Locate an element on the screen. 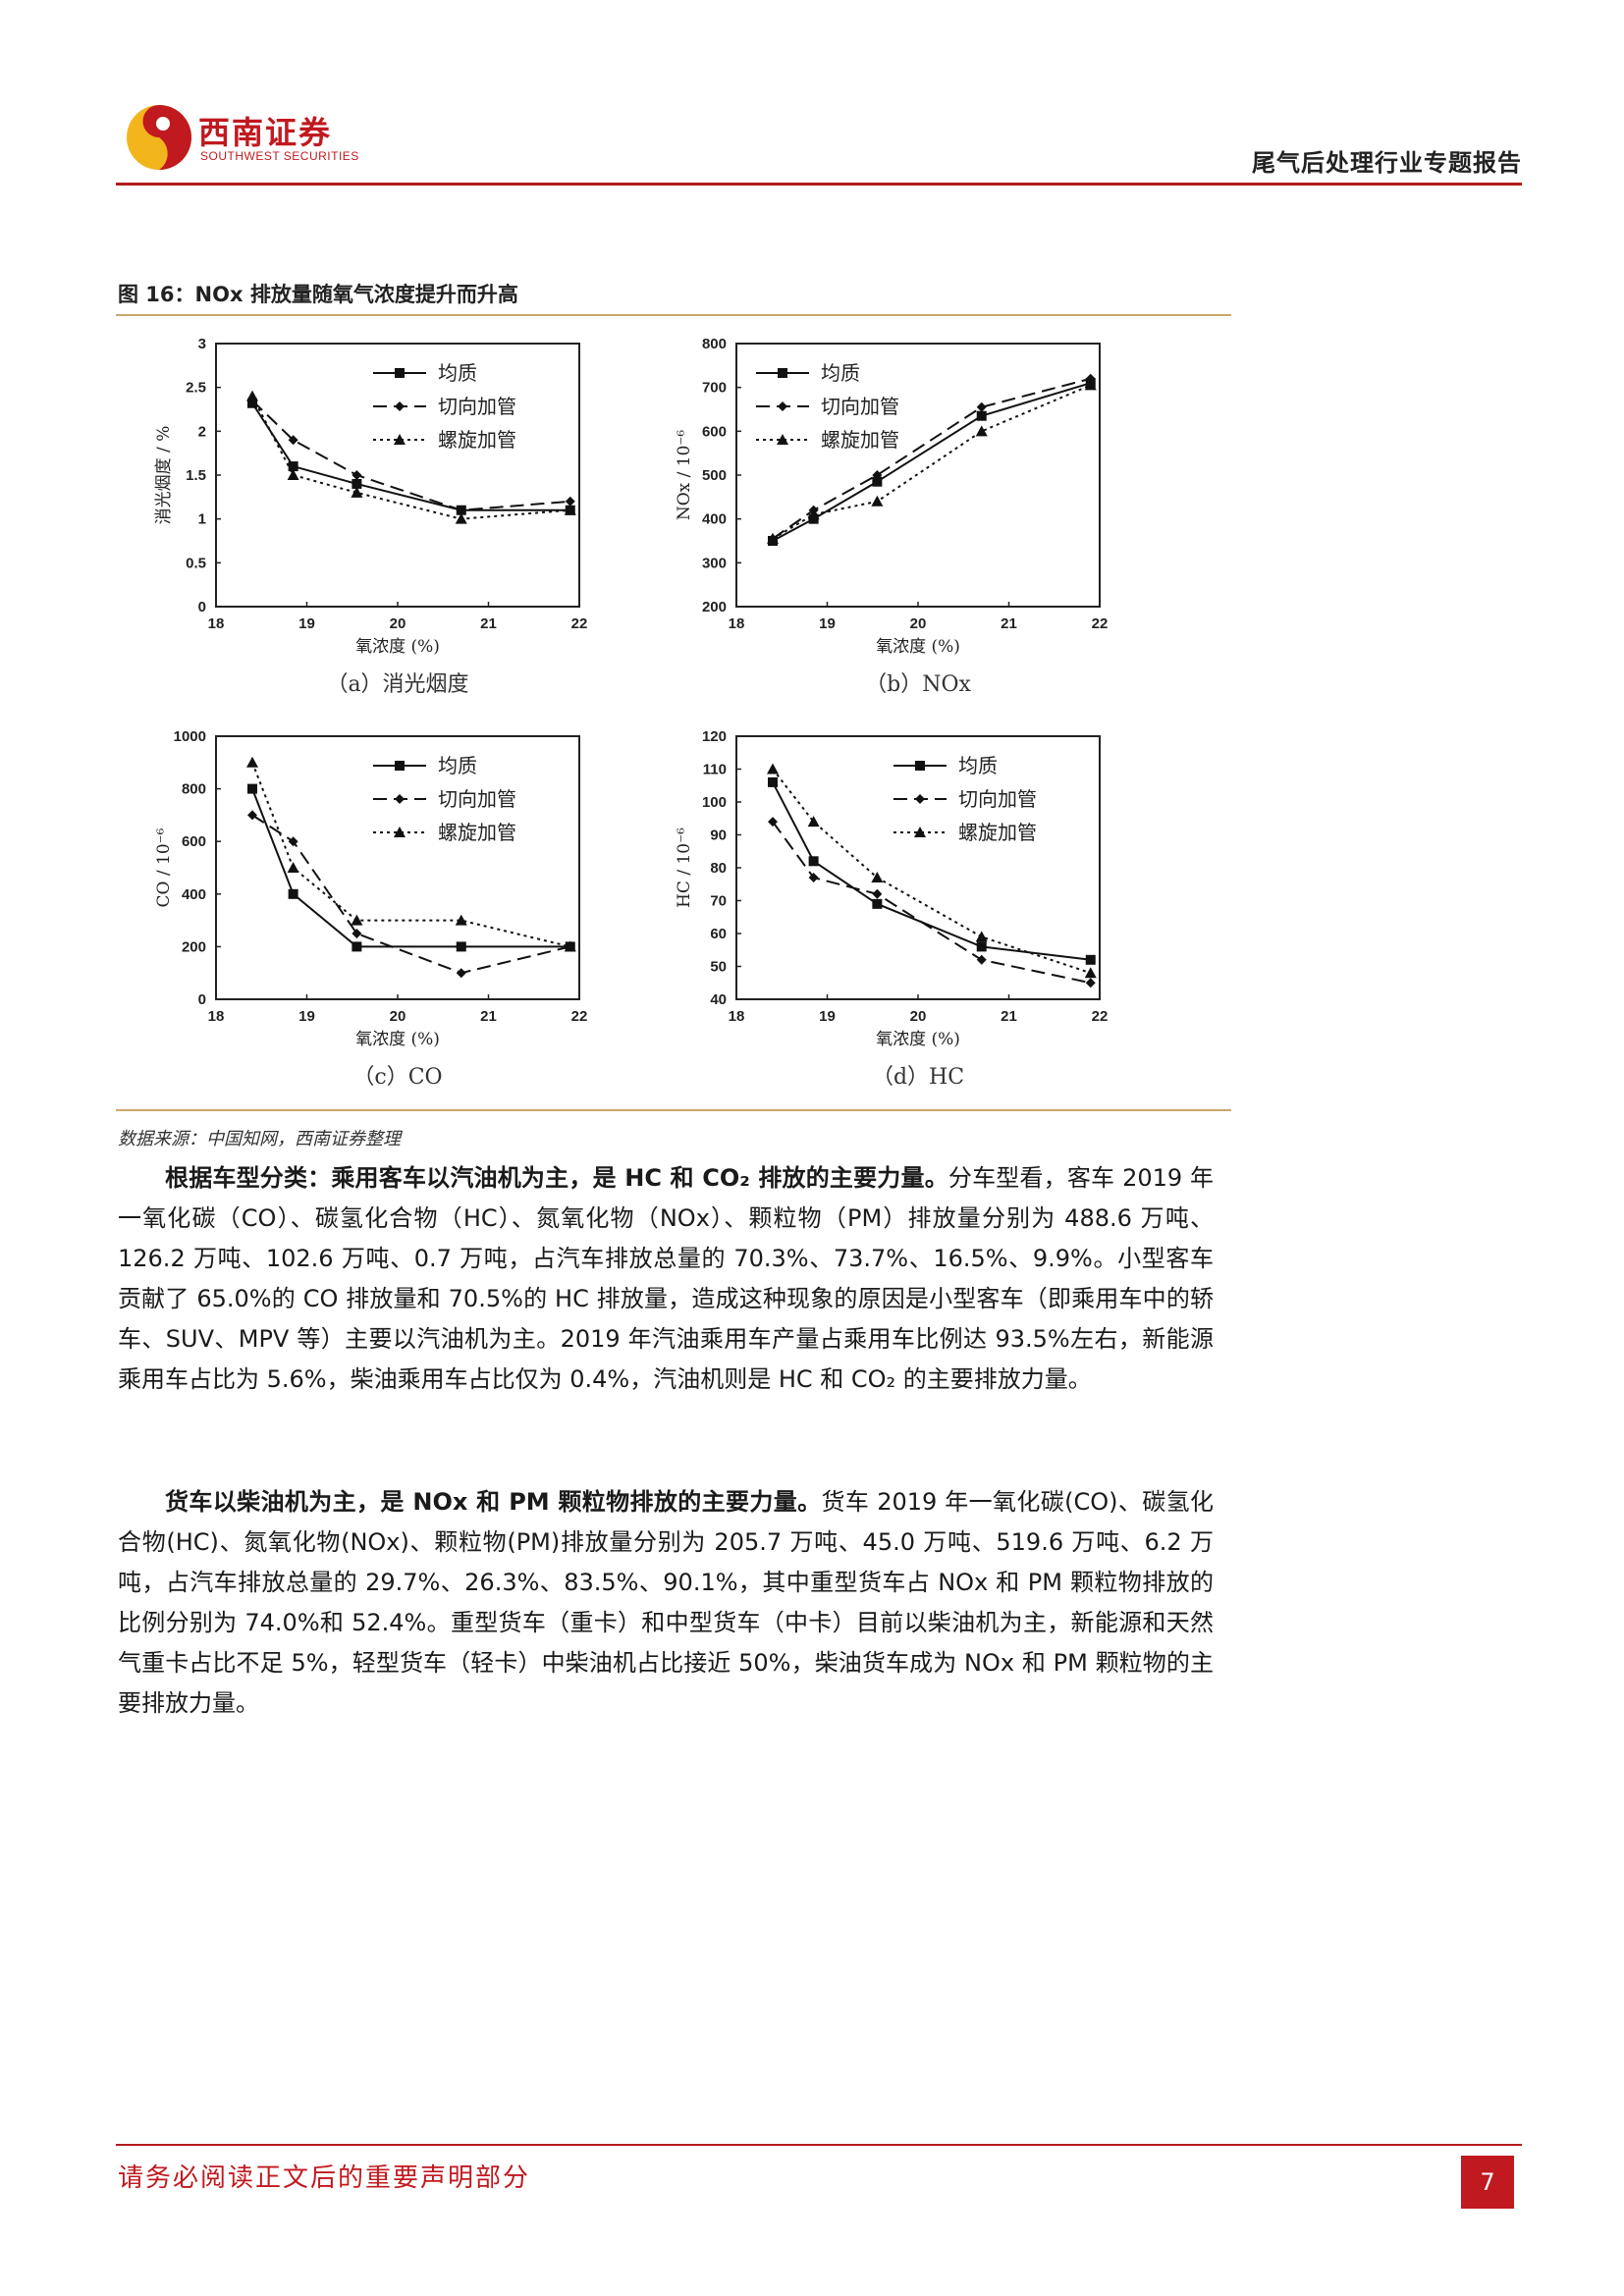 Image resolution: width=1624 pixels, height=2296 pixels. paragraph-lead: 货车以柴油机为主，是 NOx 和 PM 颗粒物排放的主要力量。 is located at coordinates (493, 1502).